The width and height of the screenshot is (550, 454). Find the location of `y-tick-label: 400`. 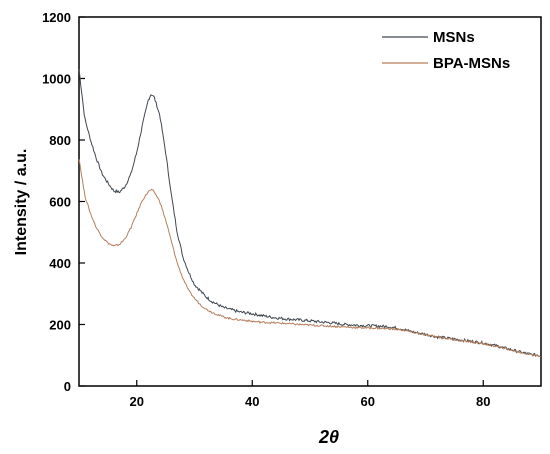

y-tick-label: 400 is located at coordinates (60, 263).